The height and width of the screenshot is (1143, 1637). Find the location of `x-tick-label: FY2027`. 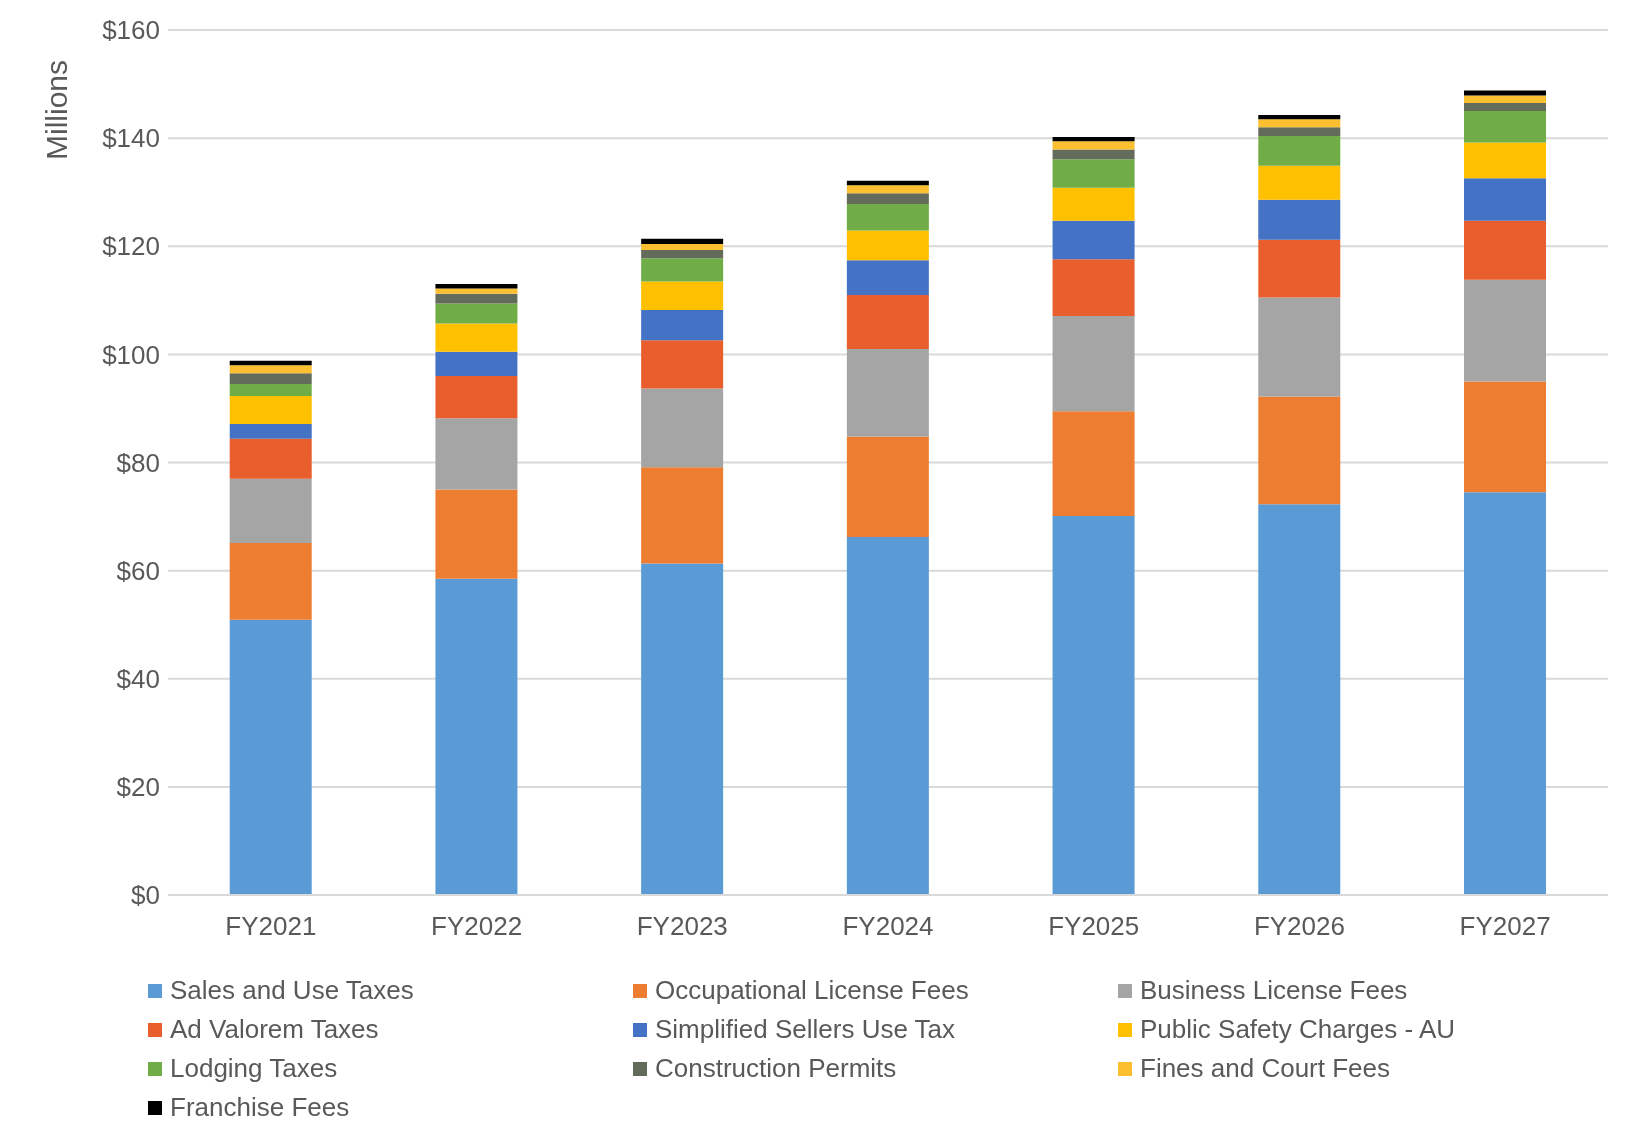

x-tick-label: FY2027 is located at coordinates (1505, 926).